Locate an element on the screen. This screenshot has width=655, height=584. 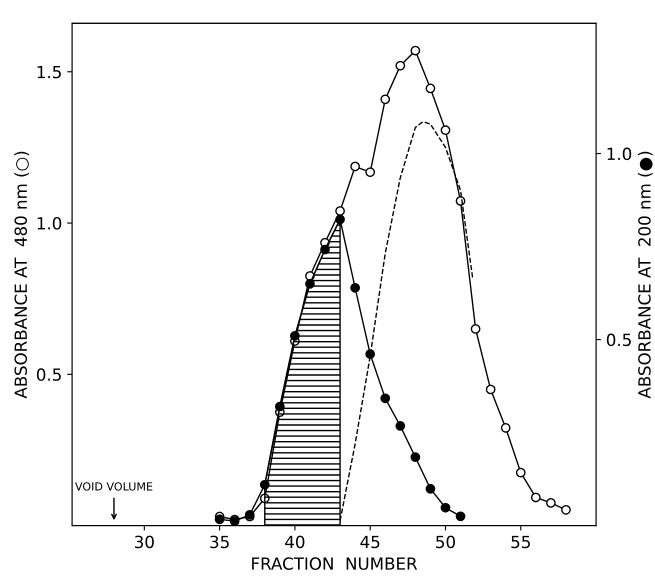
y-tick-label: 0.5 is located at coordinates (48, 374).